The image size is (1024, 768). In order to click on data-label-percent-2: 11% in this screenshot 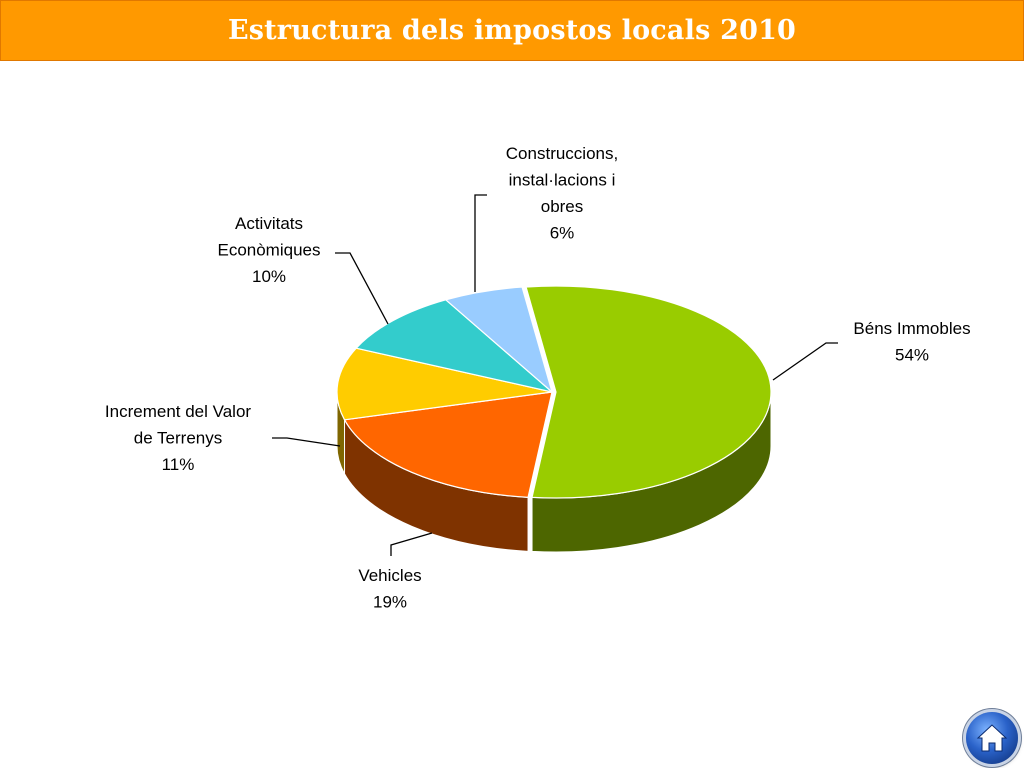, I will do `click(178, 464)`.